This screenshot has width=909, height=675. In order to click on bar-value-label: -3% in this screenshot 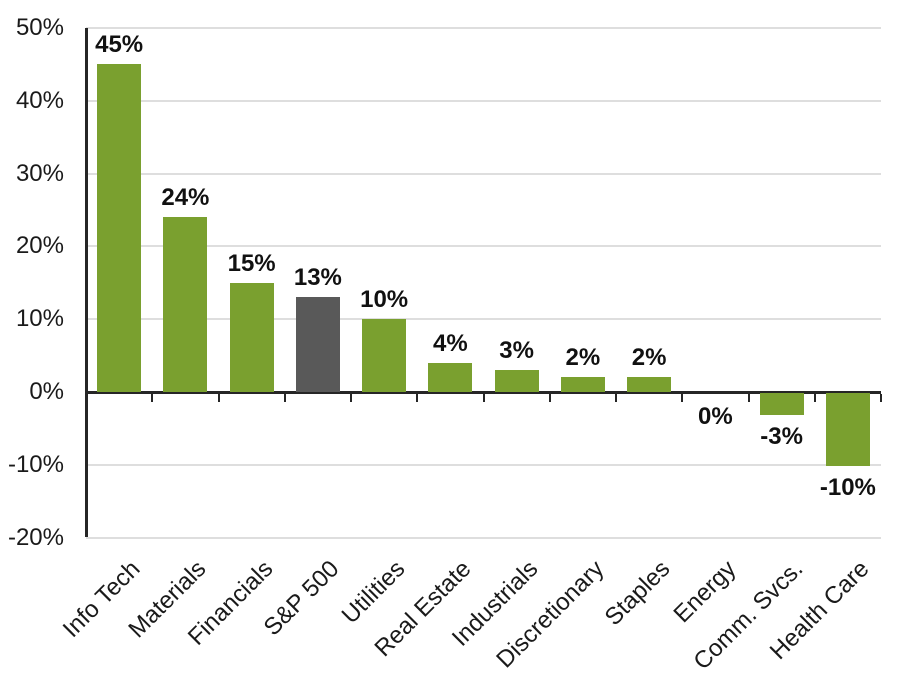, I will do `click(781, 436)`.